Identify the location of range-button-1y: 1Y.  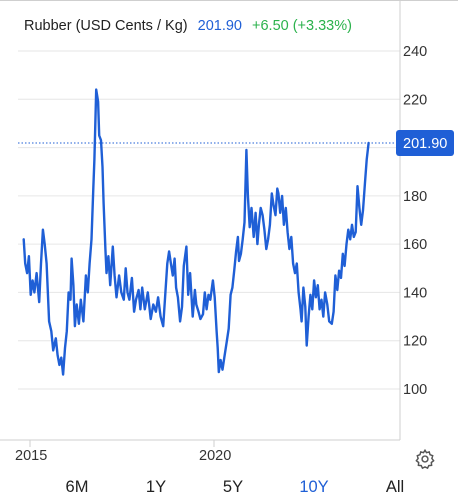
(156, 487).